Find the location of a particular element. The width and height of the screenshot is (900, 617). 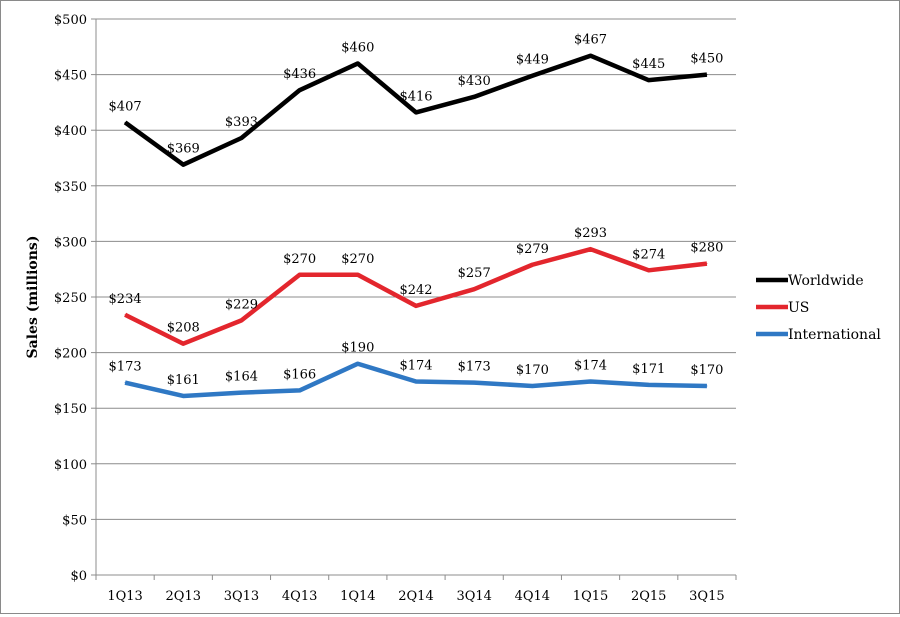

data-label: $229 is located at coordinates (241, 304).